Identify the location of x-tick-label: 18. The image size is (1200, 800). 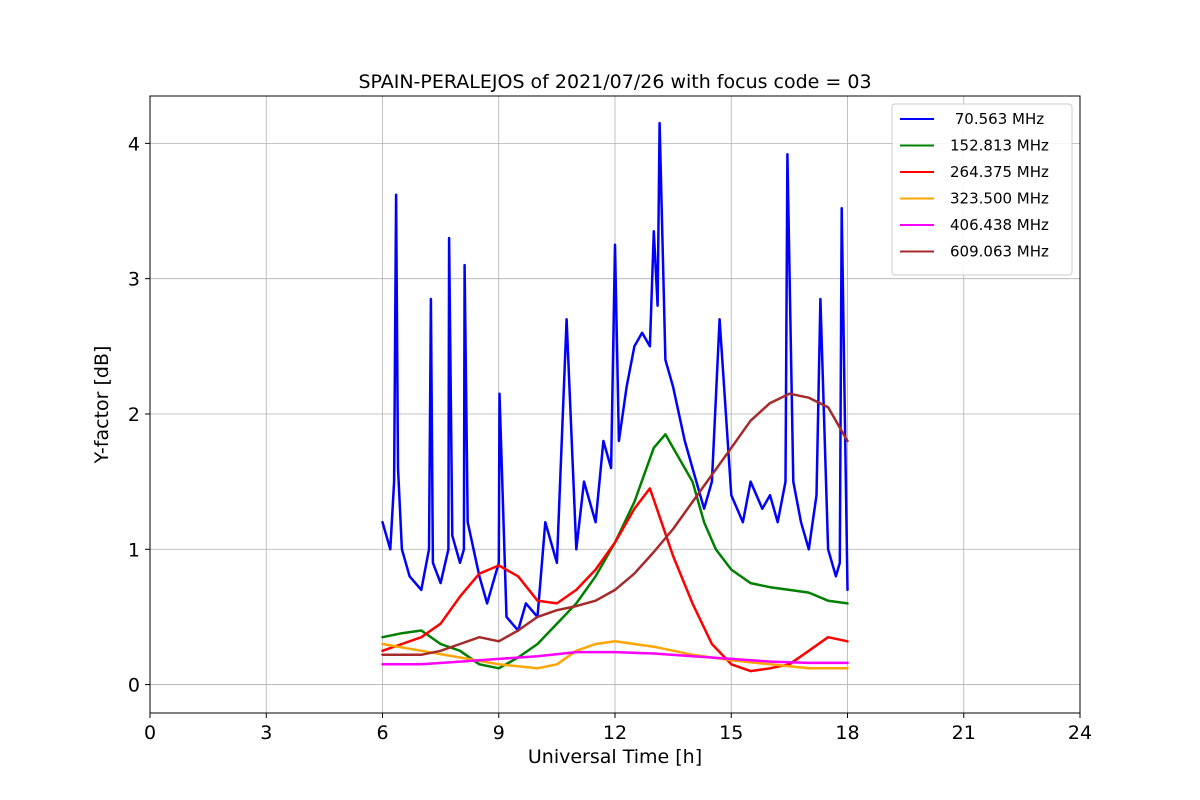
(847, 733).